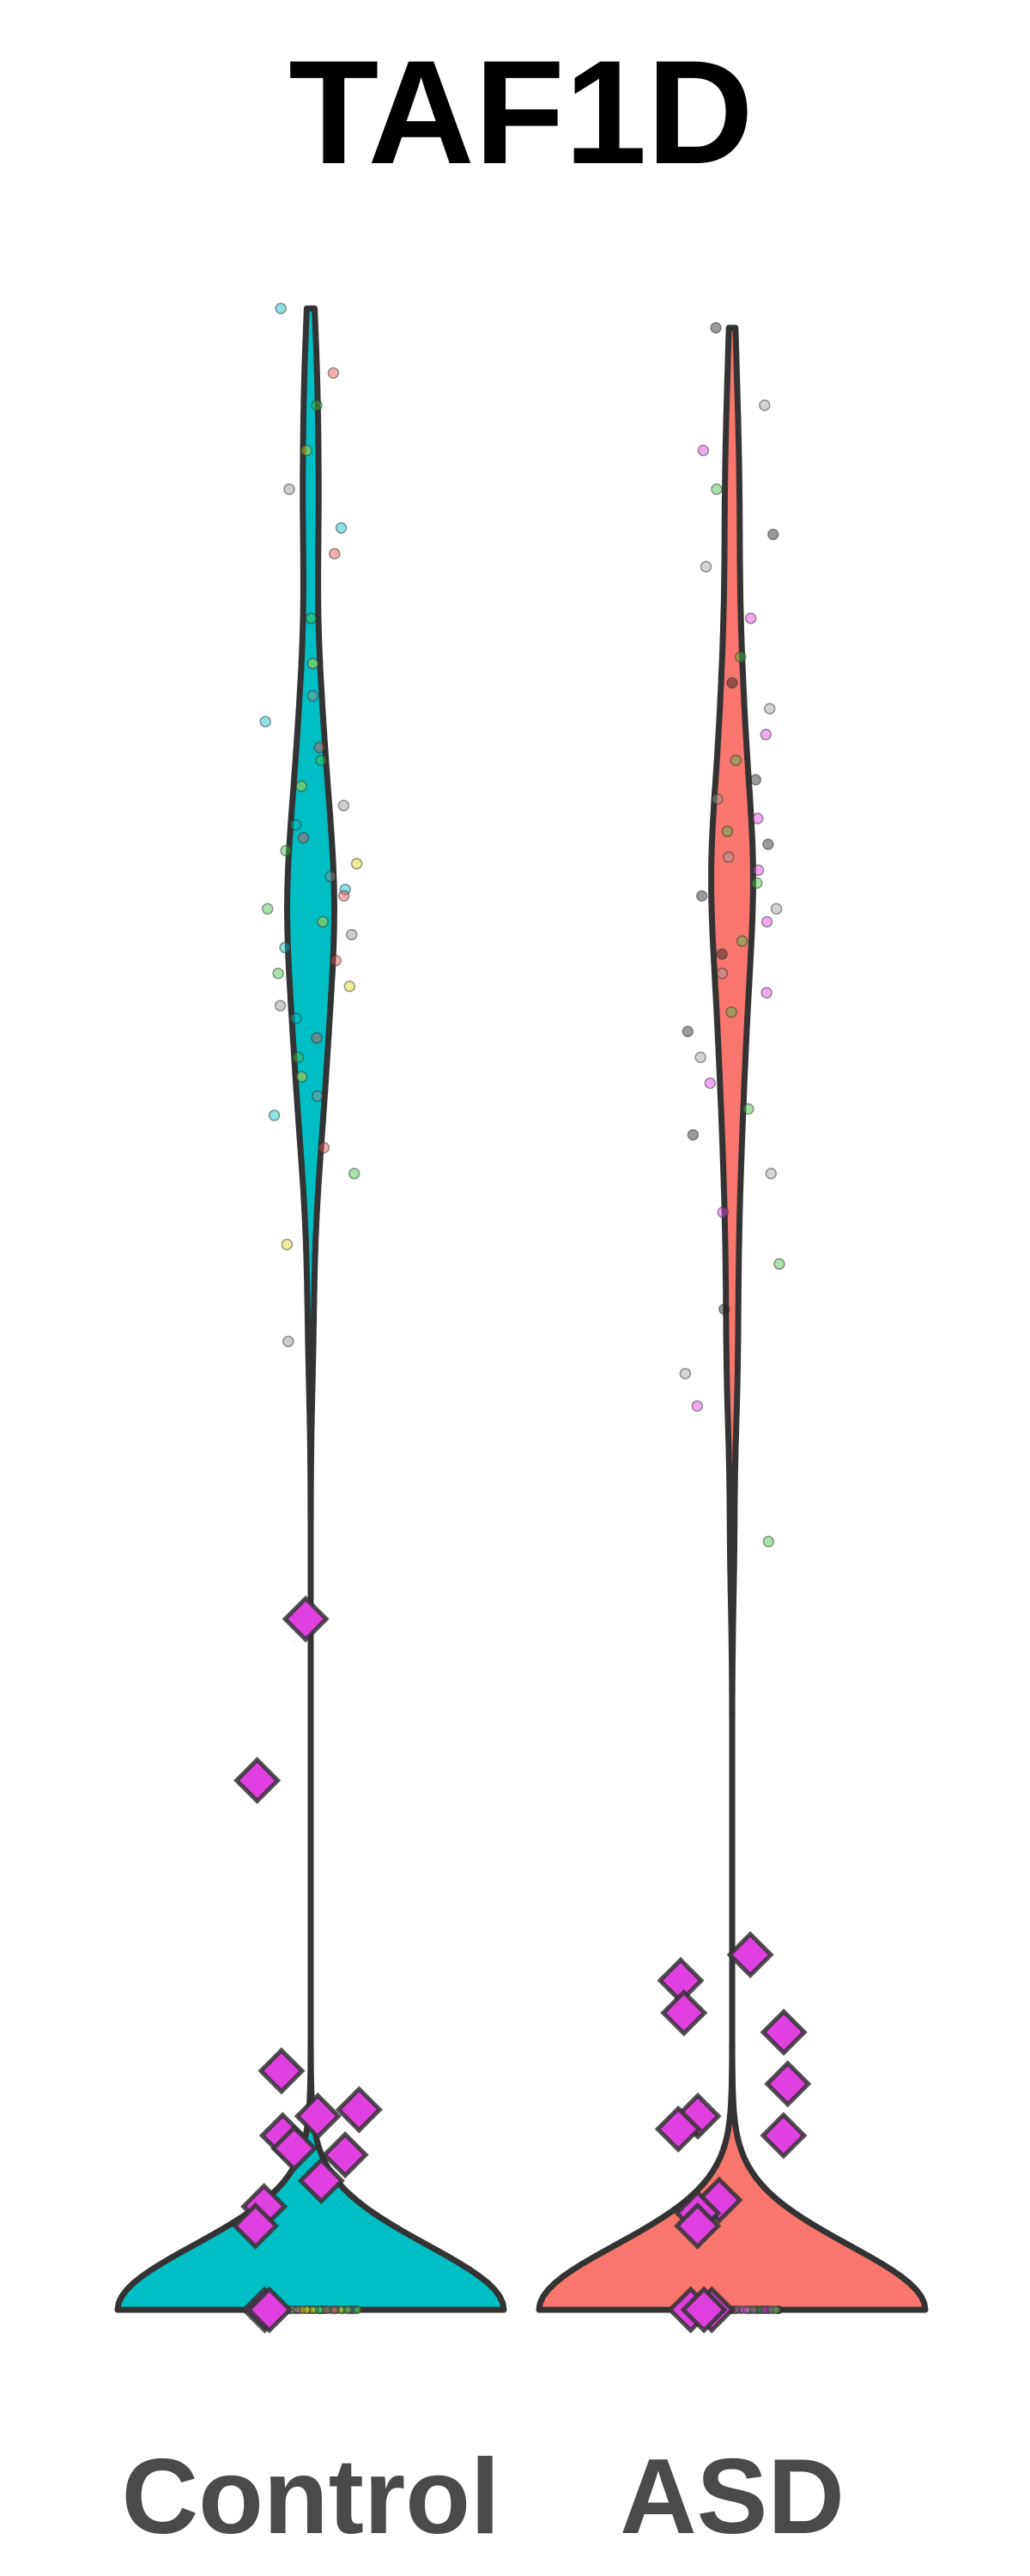 This screenshot has height=2576, width=1030. Describe the element at coordinates (520, 112) in the screenshot. I see `chart-title: TAF1D` at that location.